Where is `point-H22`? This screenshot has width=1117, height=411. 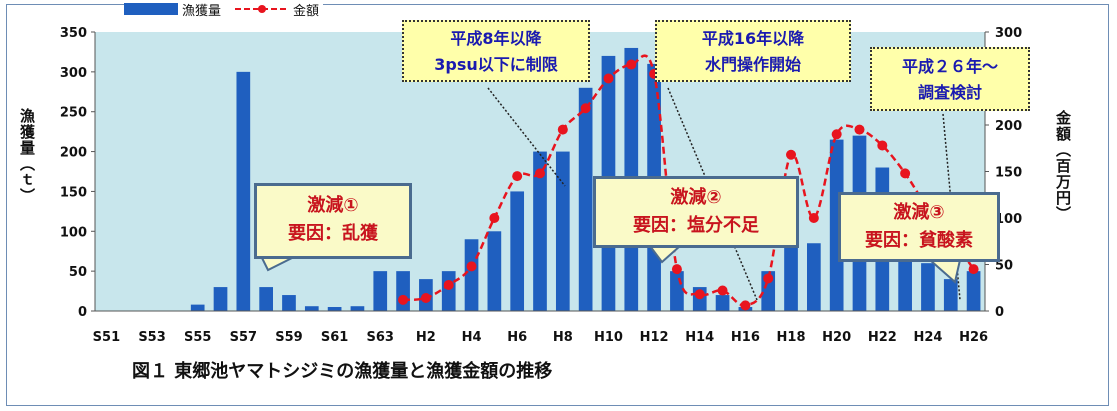
point-H22 is located at coordinates (882, 145).